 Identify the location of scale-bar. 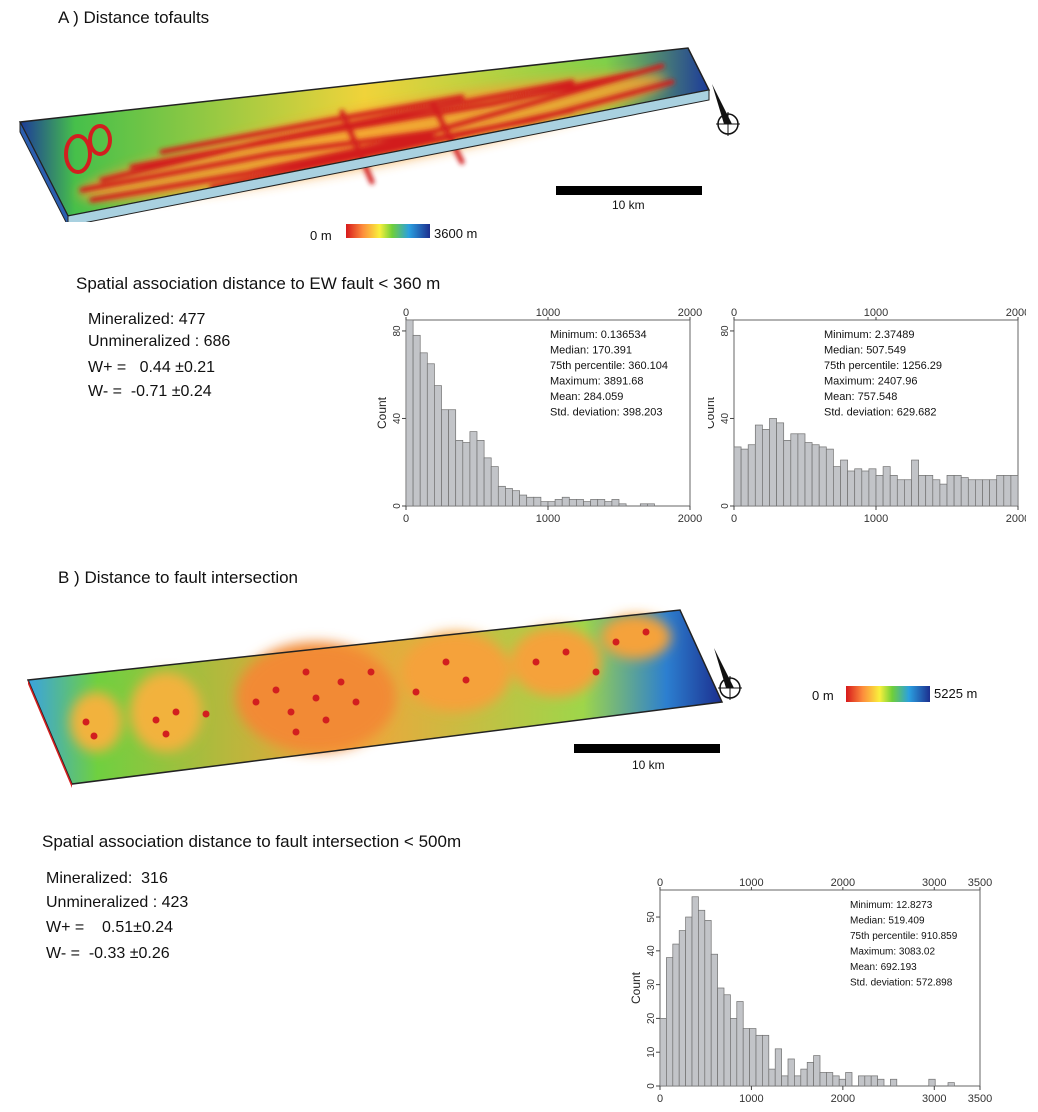
(629, 190).